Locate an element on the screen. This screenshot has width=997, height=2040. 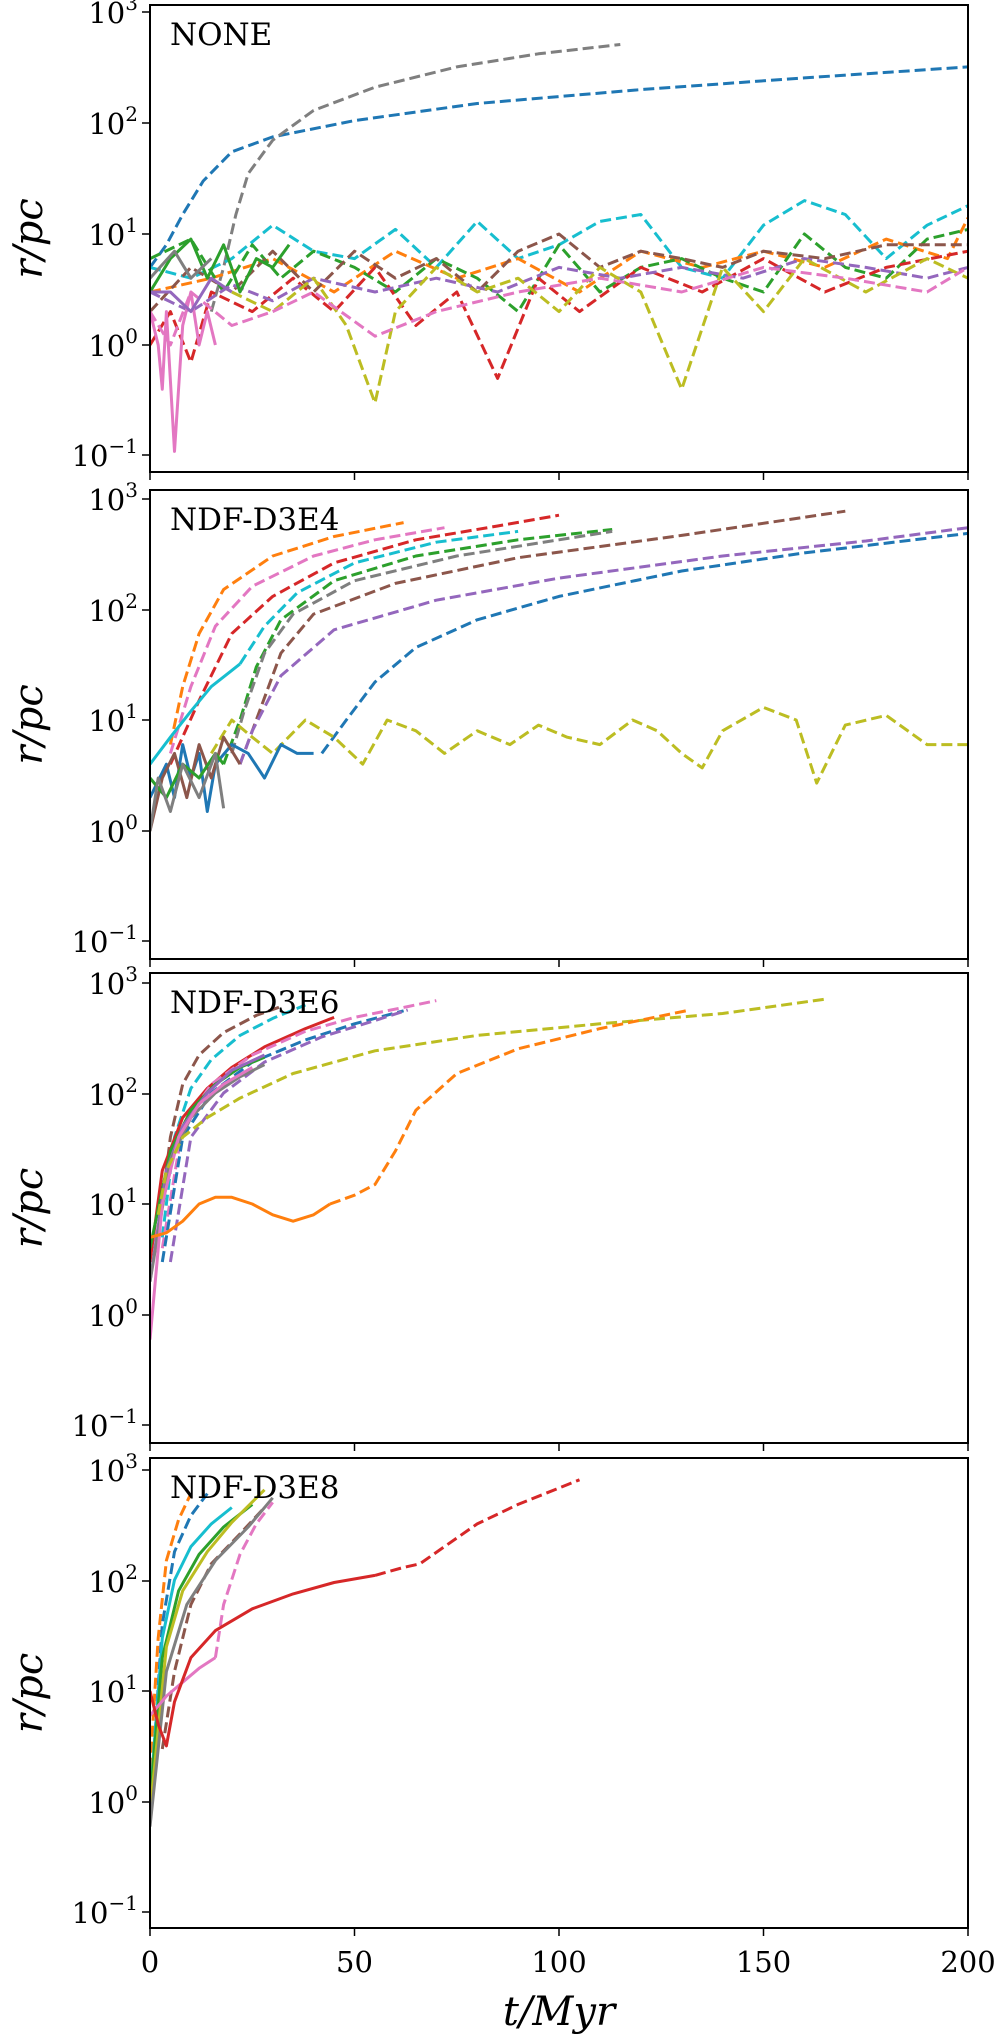
panel-0-ytick-label-0: 10⁻¹ is located at coordinates (105, 453).